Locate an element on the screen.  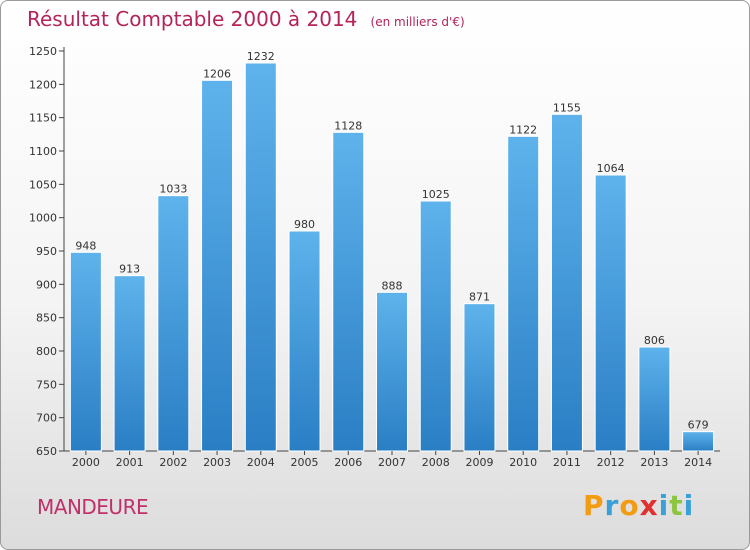
bar-value-label: 1025 is located at coordinates (436, 194).